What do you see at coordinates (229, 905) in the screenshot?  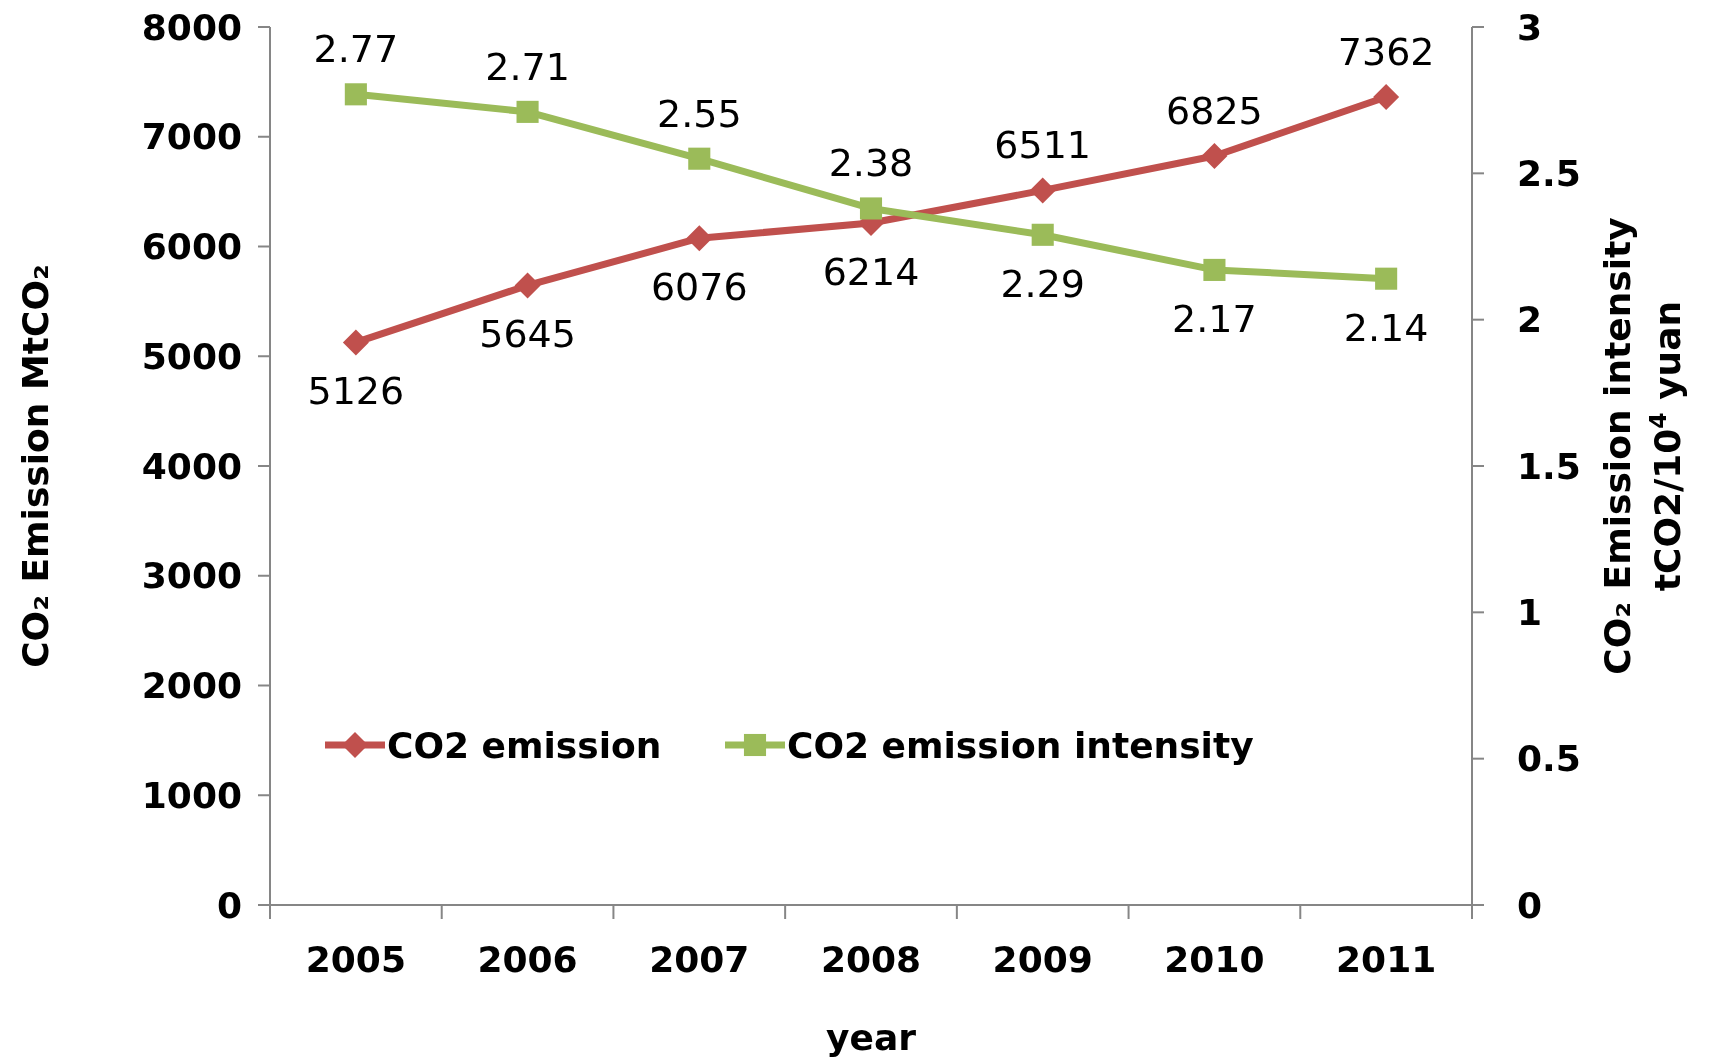 I see `y-tick-label: 0` at bounding box center [229, 905].